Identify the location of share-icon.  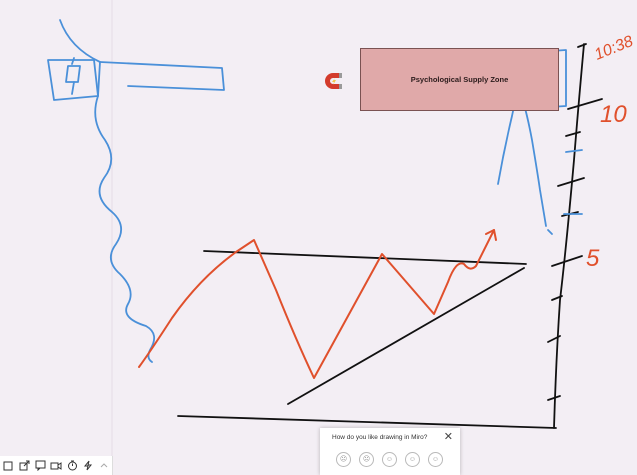
(24, 466).